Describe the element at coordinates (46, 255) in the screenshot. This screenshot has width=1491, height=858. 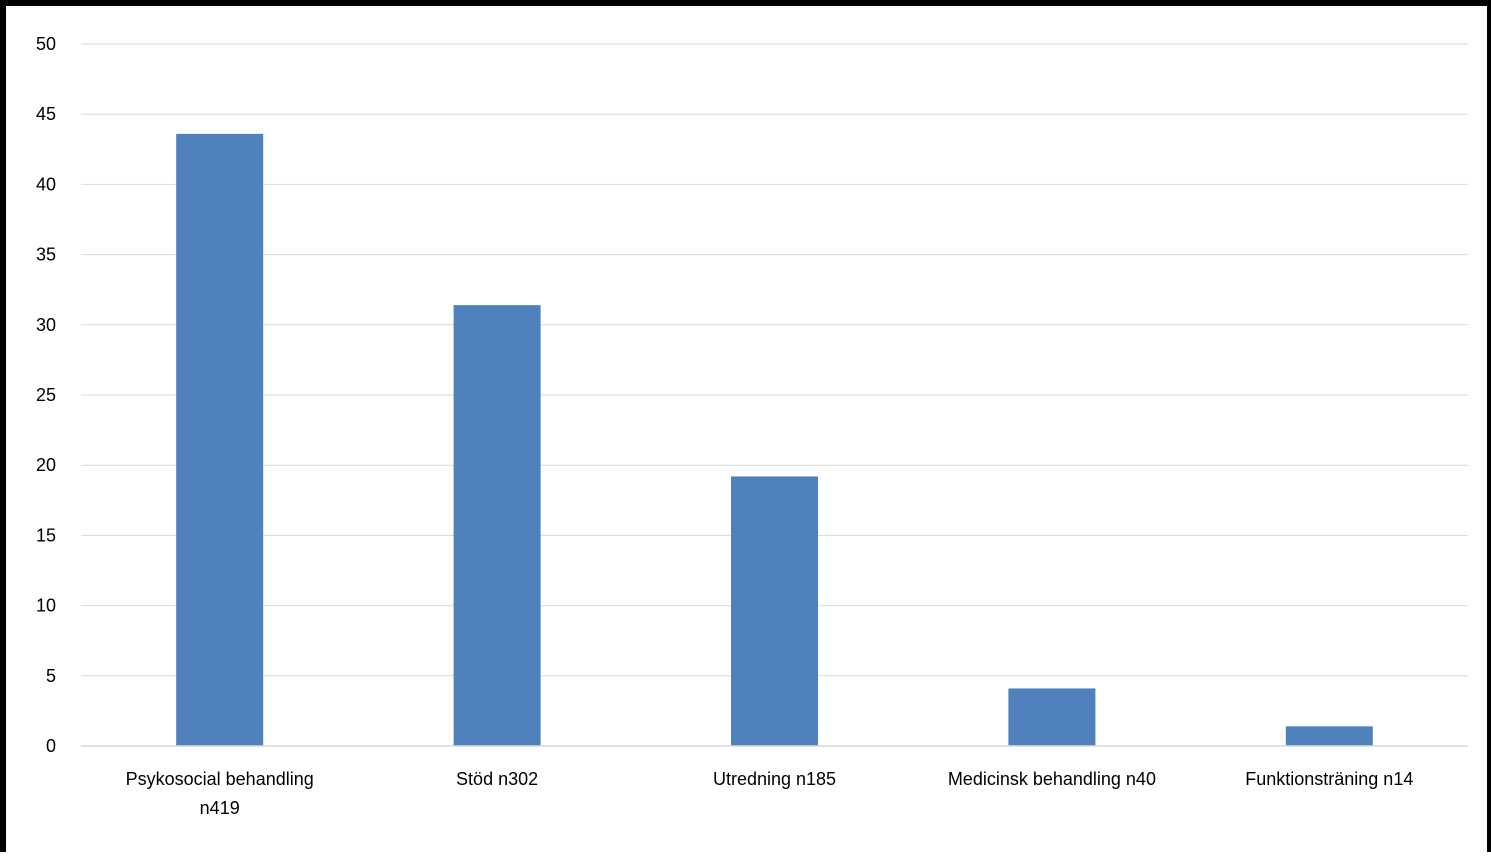
I see `y-tick-label: 35` at that location.